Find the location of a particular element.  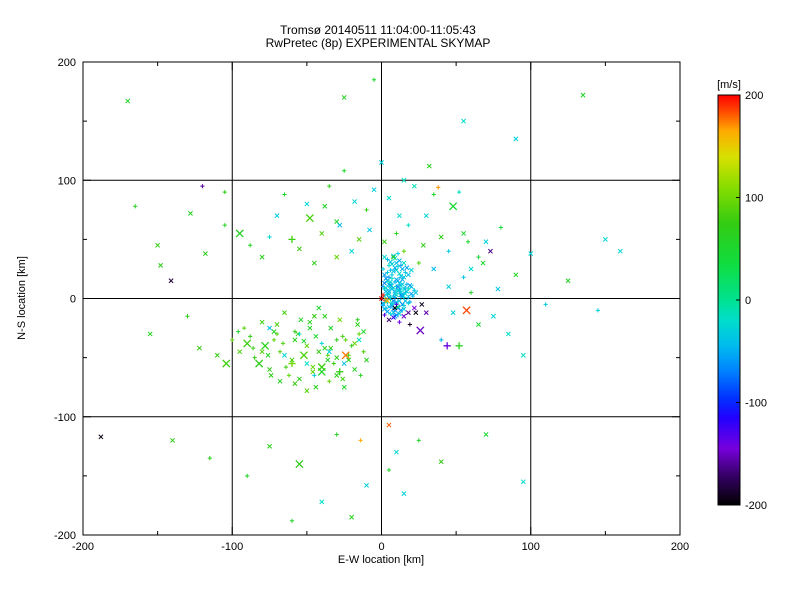

colorbar: [m/s] 200 100 0 -100 -200 is located at coordinates (742, 295).